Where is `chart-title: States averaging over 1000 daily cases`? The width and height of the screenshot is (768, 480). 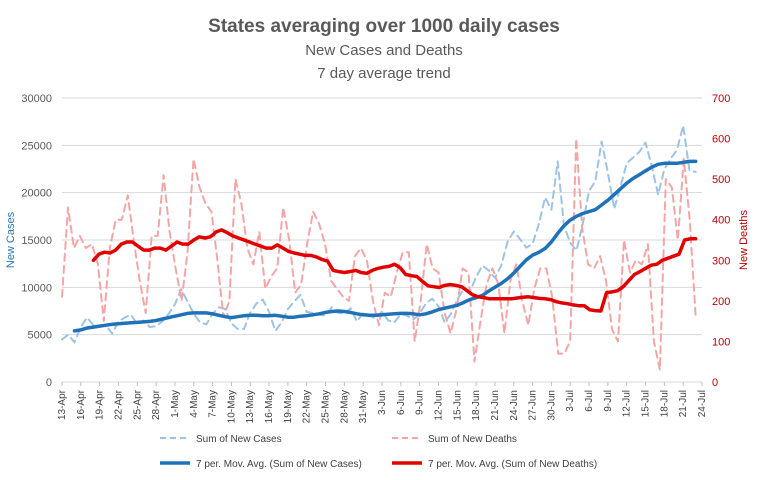 chart-title: States averaging over 1000 daily cases is located at coordinates (384, 26).